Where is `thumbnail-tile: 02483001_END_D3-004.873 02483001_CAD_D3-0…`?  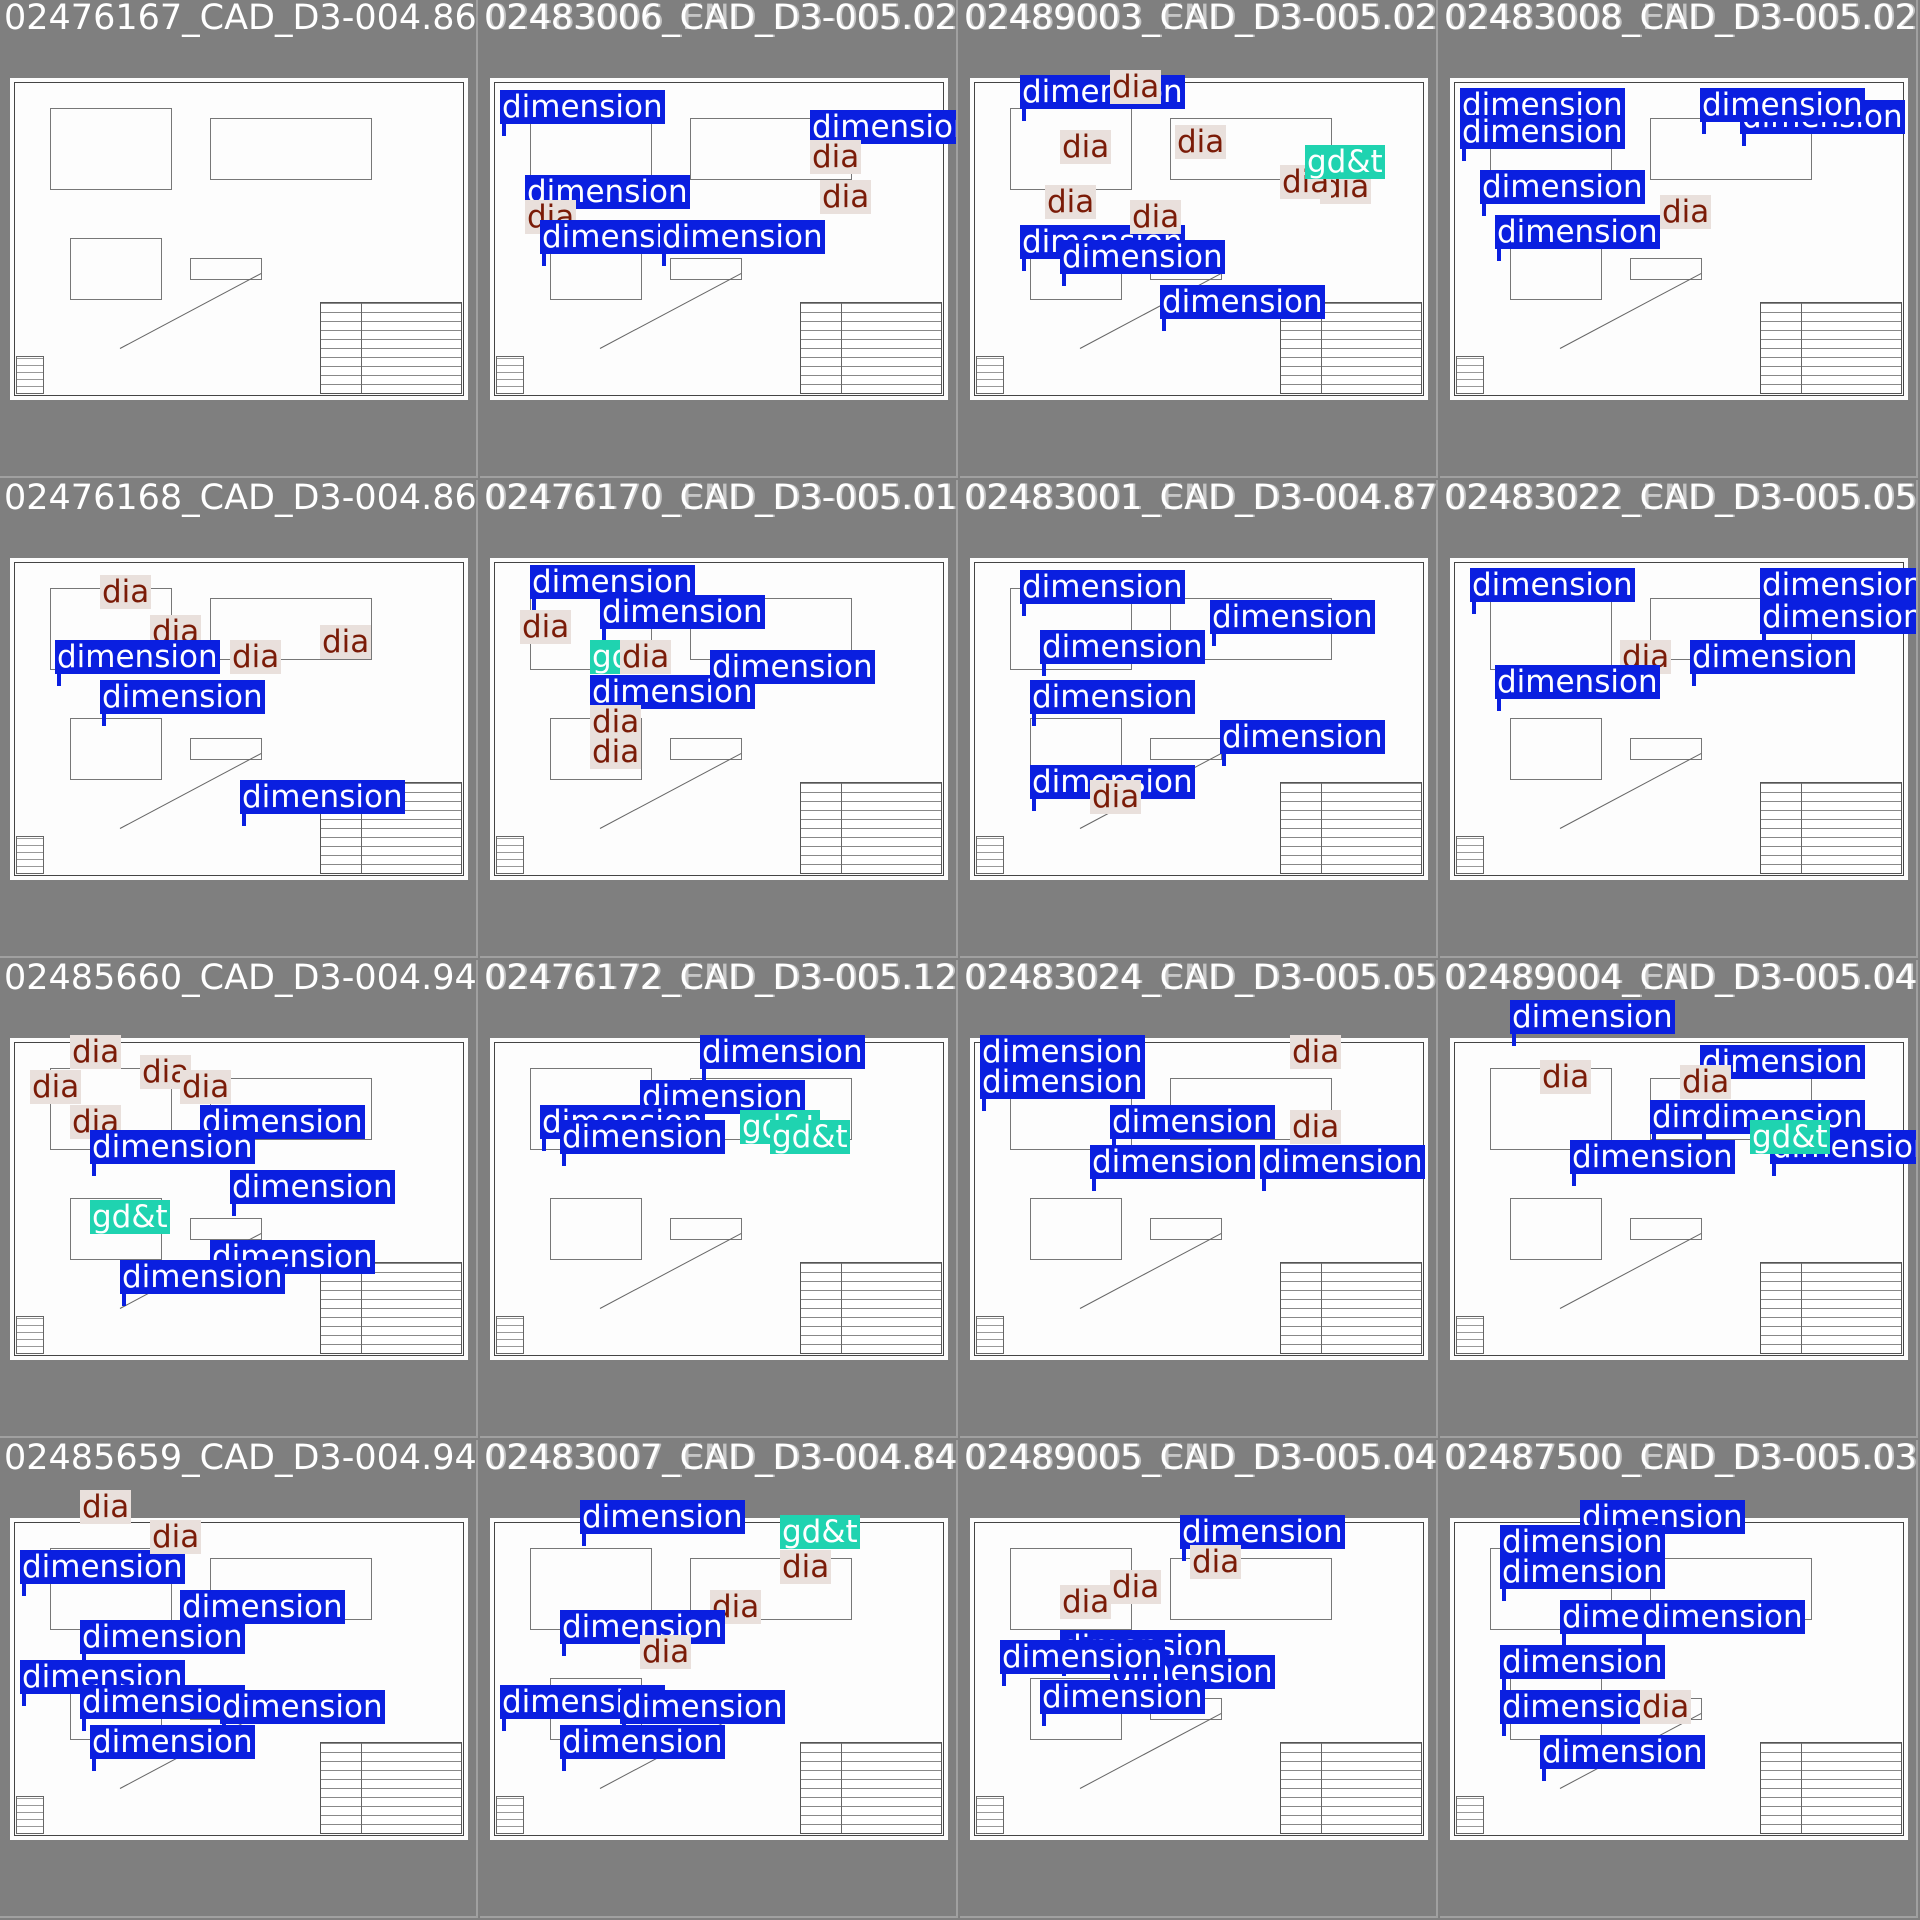 thumbnail-tile: 02483001_END_D3-004.873 02483001_CAD_D3-0… is located at coordinates (1199, 719).